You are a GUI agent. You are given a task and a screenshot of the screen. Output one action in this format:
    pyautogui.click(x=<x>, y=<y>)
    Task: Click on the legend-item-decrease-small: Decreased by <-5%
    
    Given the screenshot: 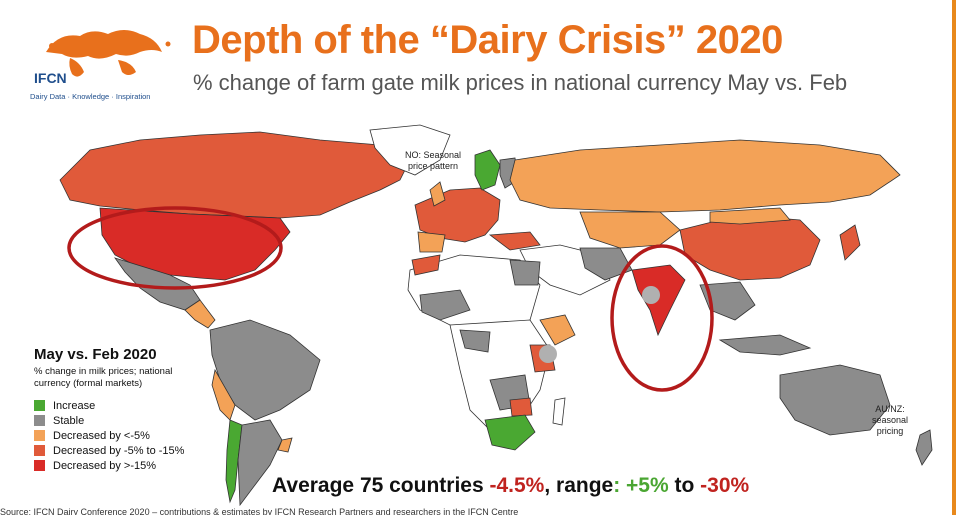 What is the action you would take?
    pyautogui.click(x=129, y=435)
    